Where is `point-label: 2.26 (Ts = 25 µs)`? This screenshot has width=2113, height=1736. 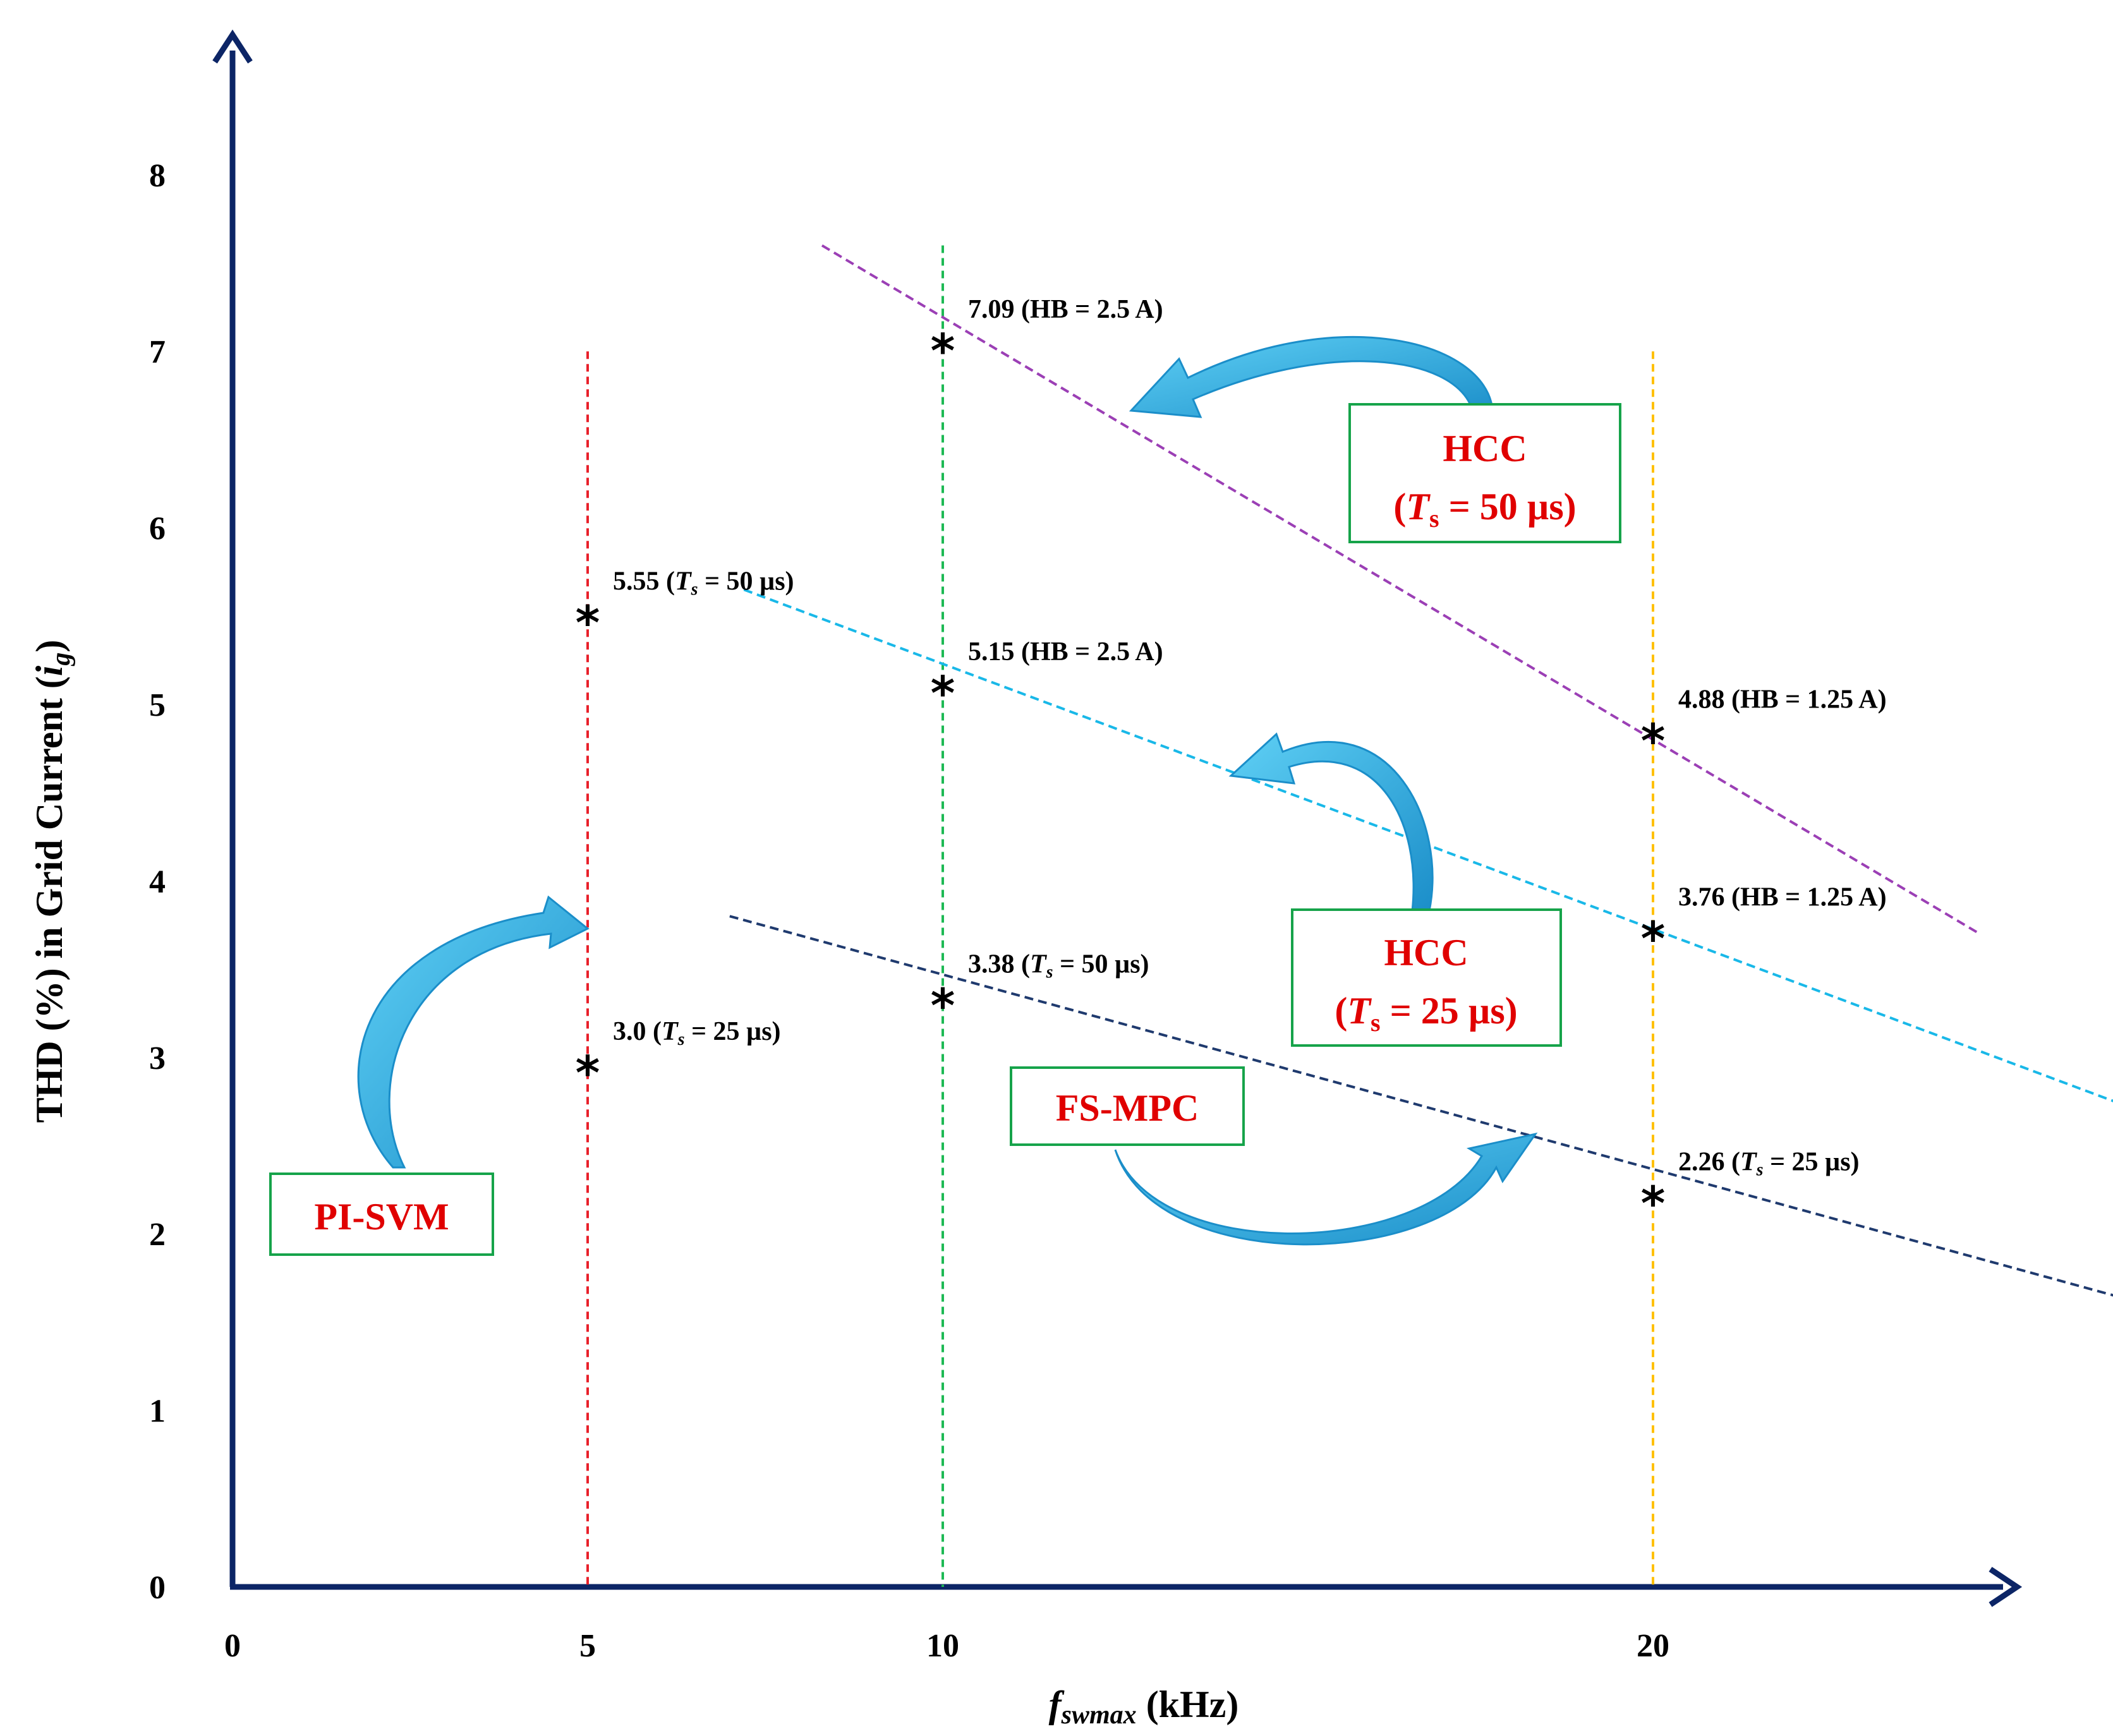
point-label: 2.26 (Ts = 25 µs) is located at coordinates (1769, 1164).